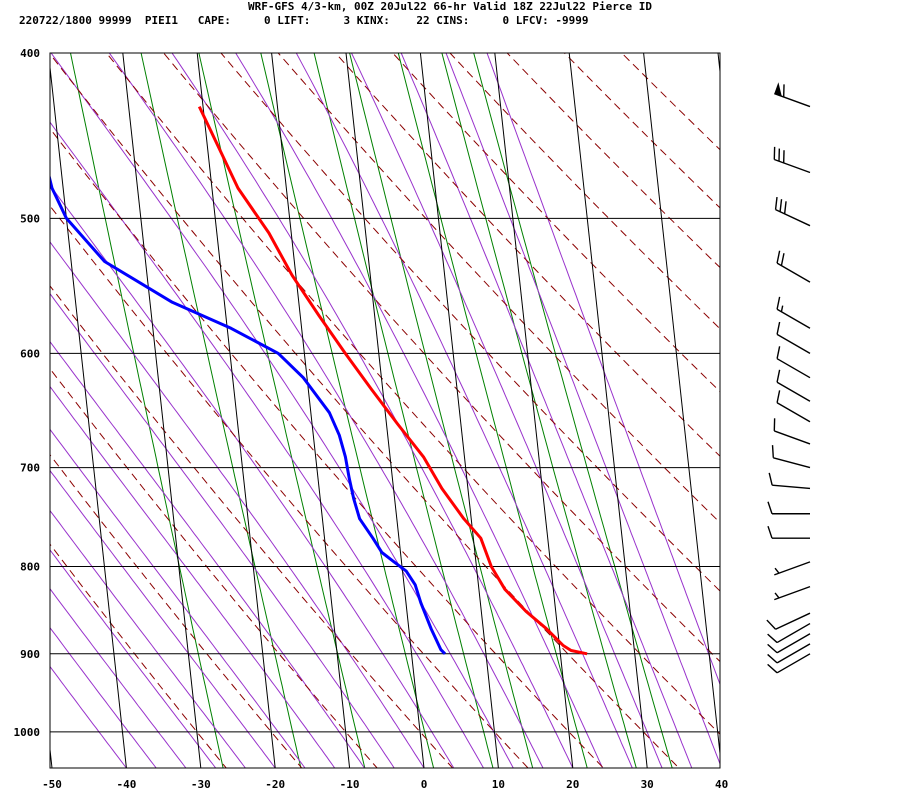 This screenshot has height=800, width=900. What do you see at coordinates (201, 784) in the screenshot?
I see `x-tick-label: -30` at bounding box center [201, 784].